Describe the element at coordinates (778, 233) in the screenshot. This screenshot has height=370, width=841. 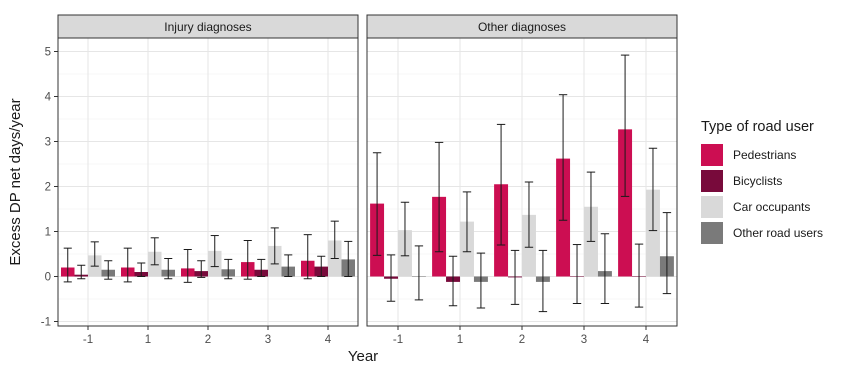
I see `legend-label: Other road users` at that location.